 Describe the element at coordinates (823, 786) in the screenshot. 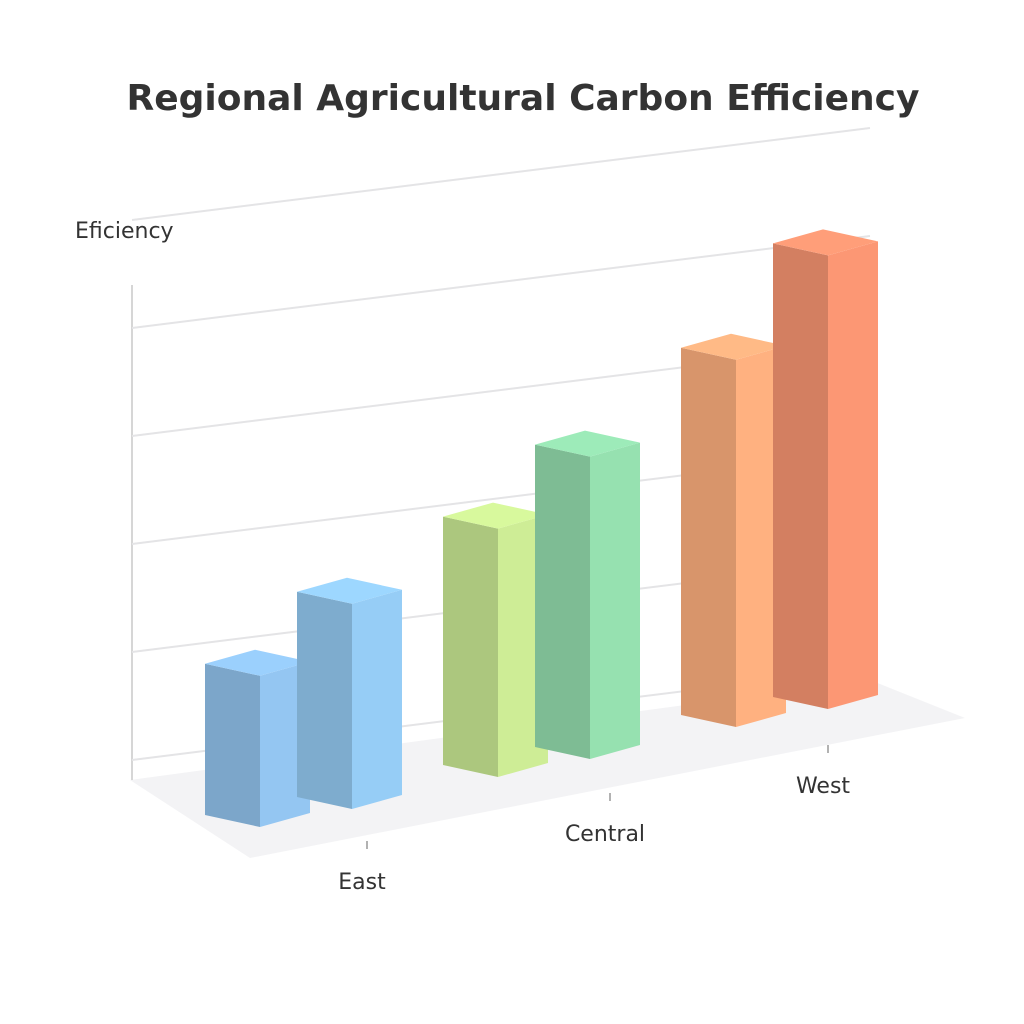

I see `x-tick-label: West` at that location.